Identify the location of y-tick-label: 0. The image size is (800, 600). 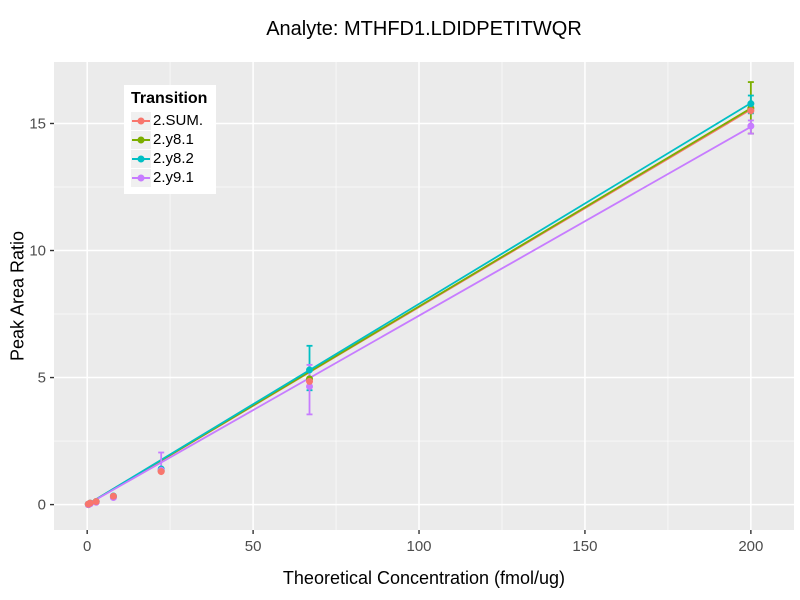
(42, 505).